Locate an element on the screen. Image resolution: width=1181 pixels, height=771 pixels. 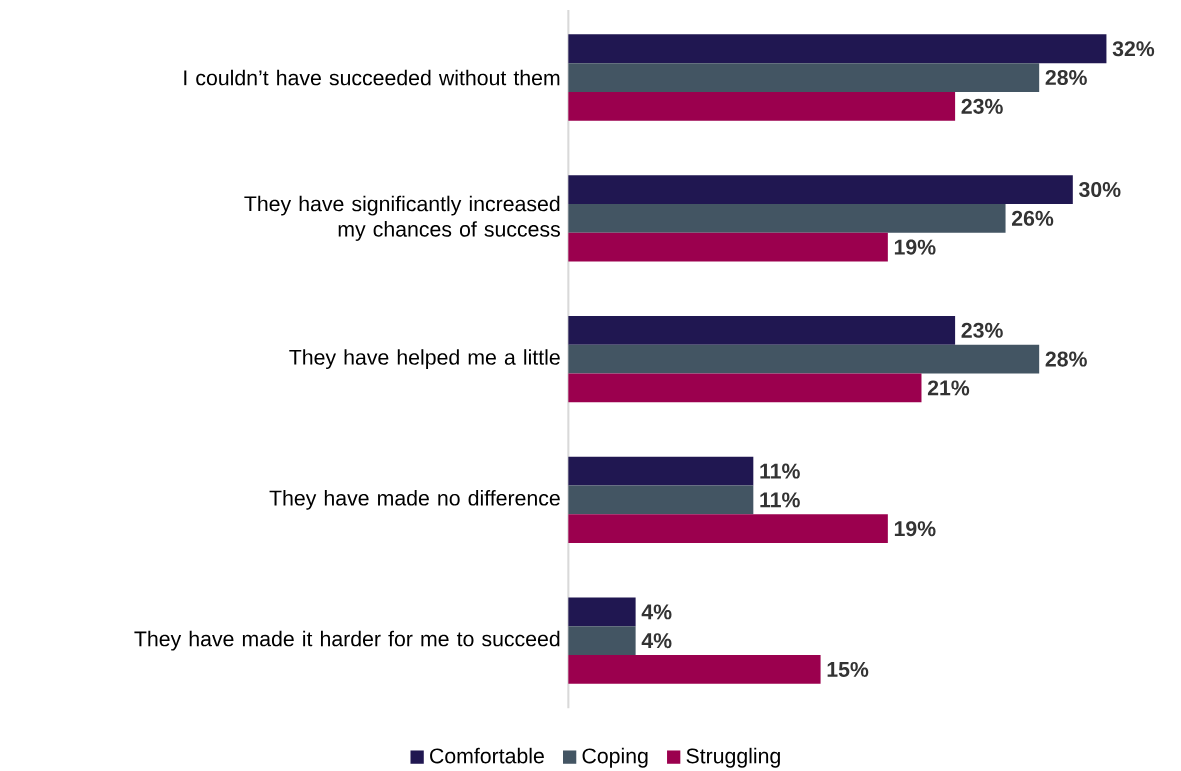
legend-label: Coping is located at coordinates (615, 757).